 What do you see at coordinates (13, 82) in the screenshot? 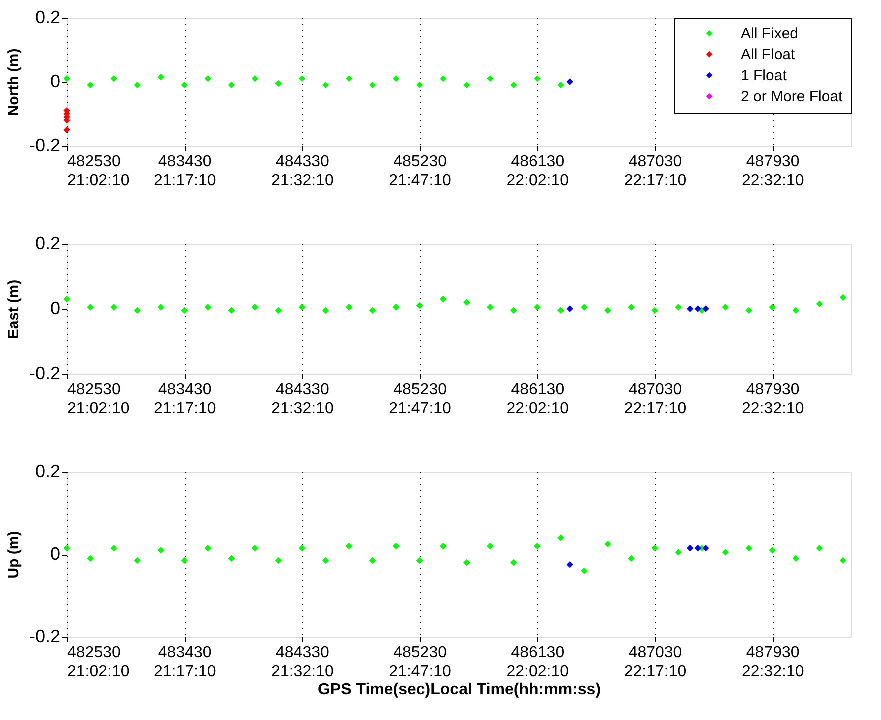
I see `y-axis-title: North (m)` at bounding box center [13, 82].